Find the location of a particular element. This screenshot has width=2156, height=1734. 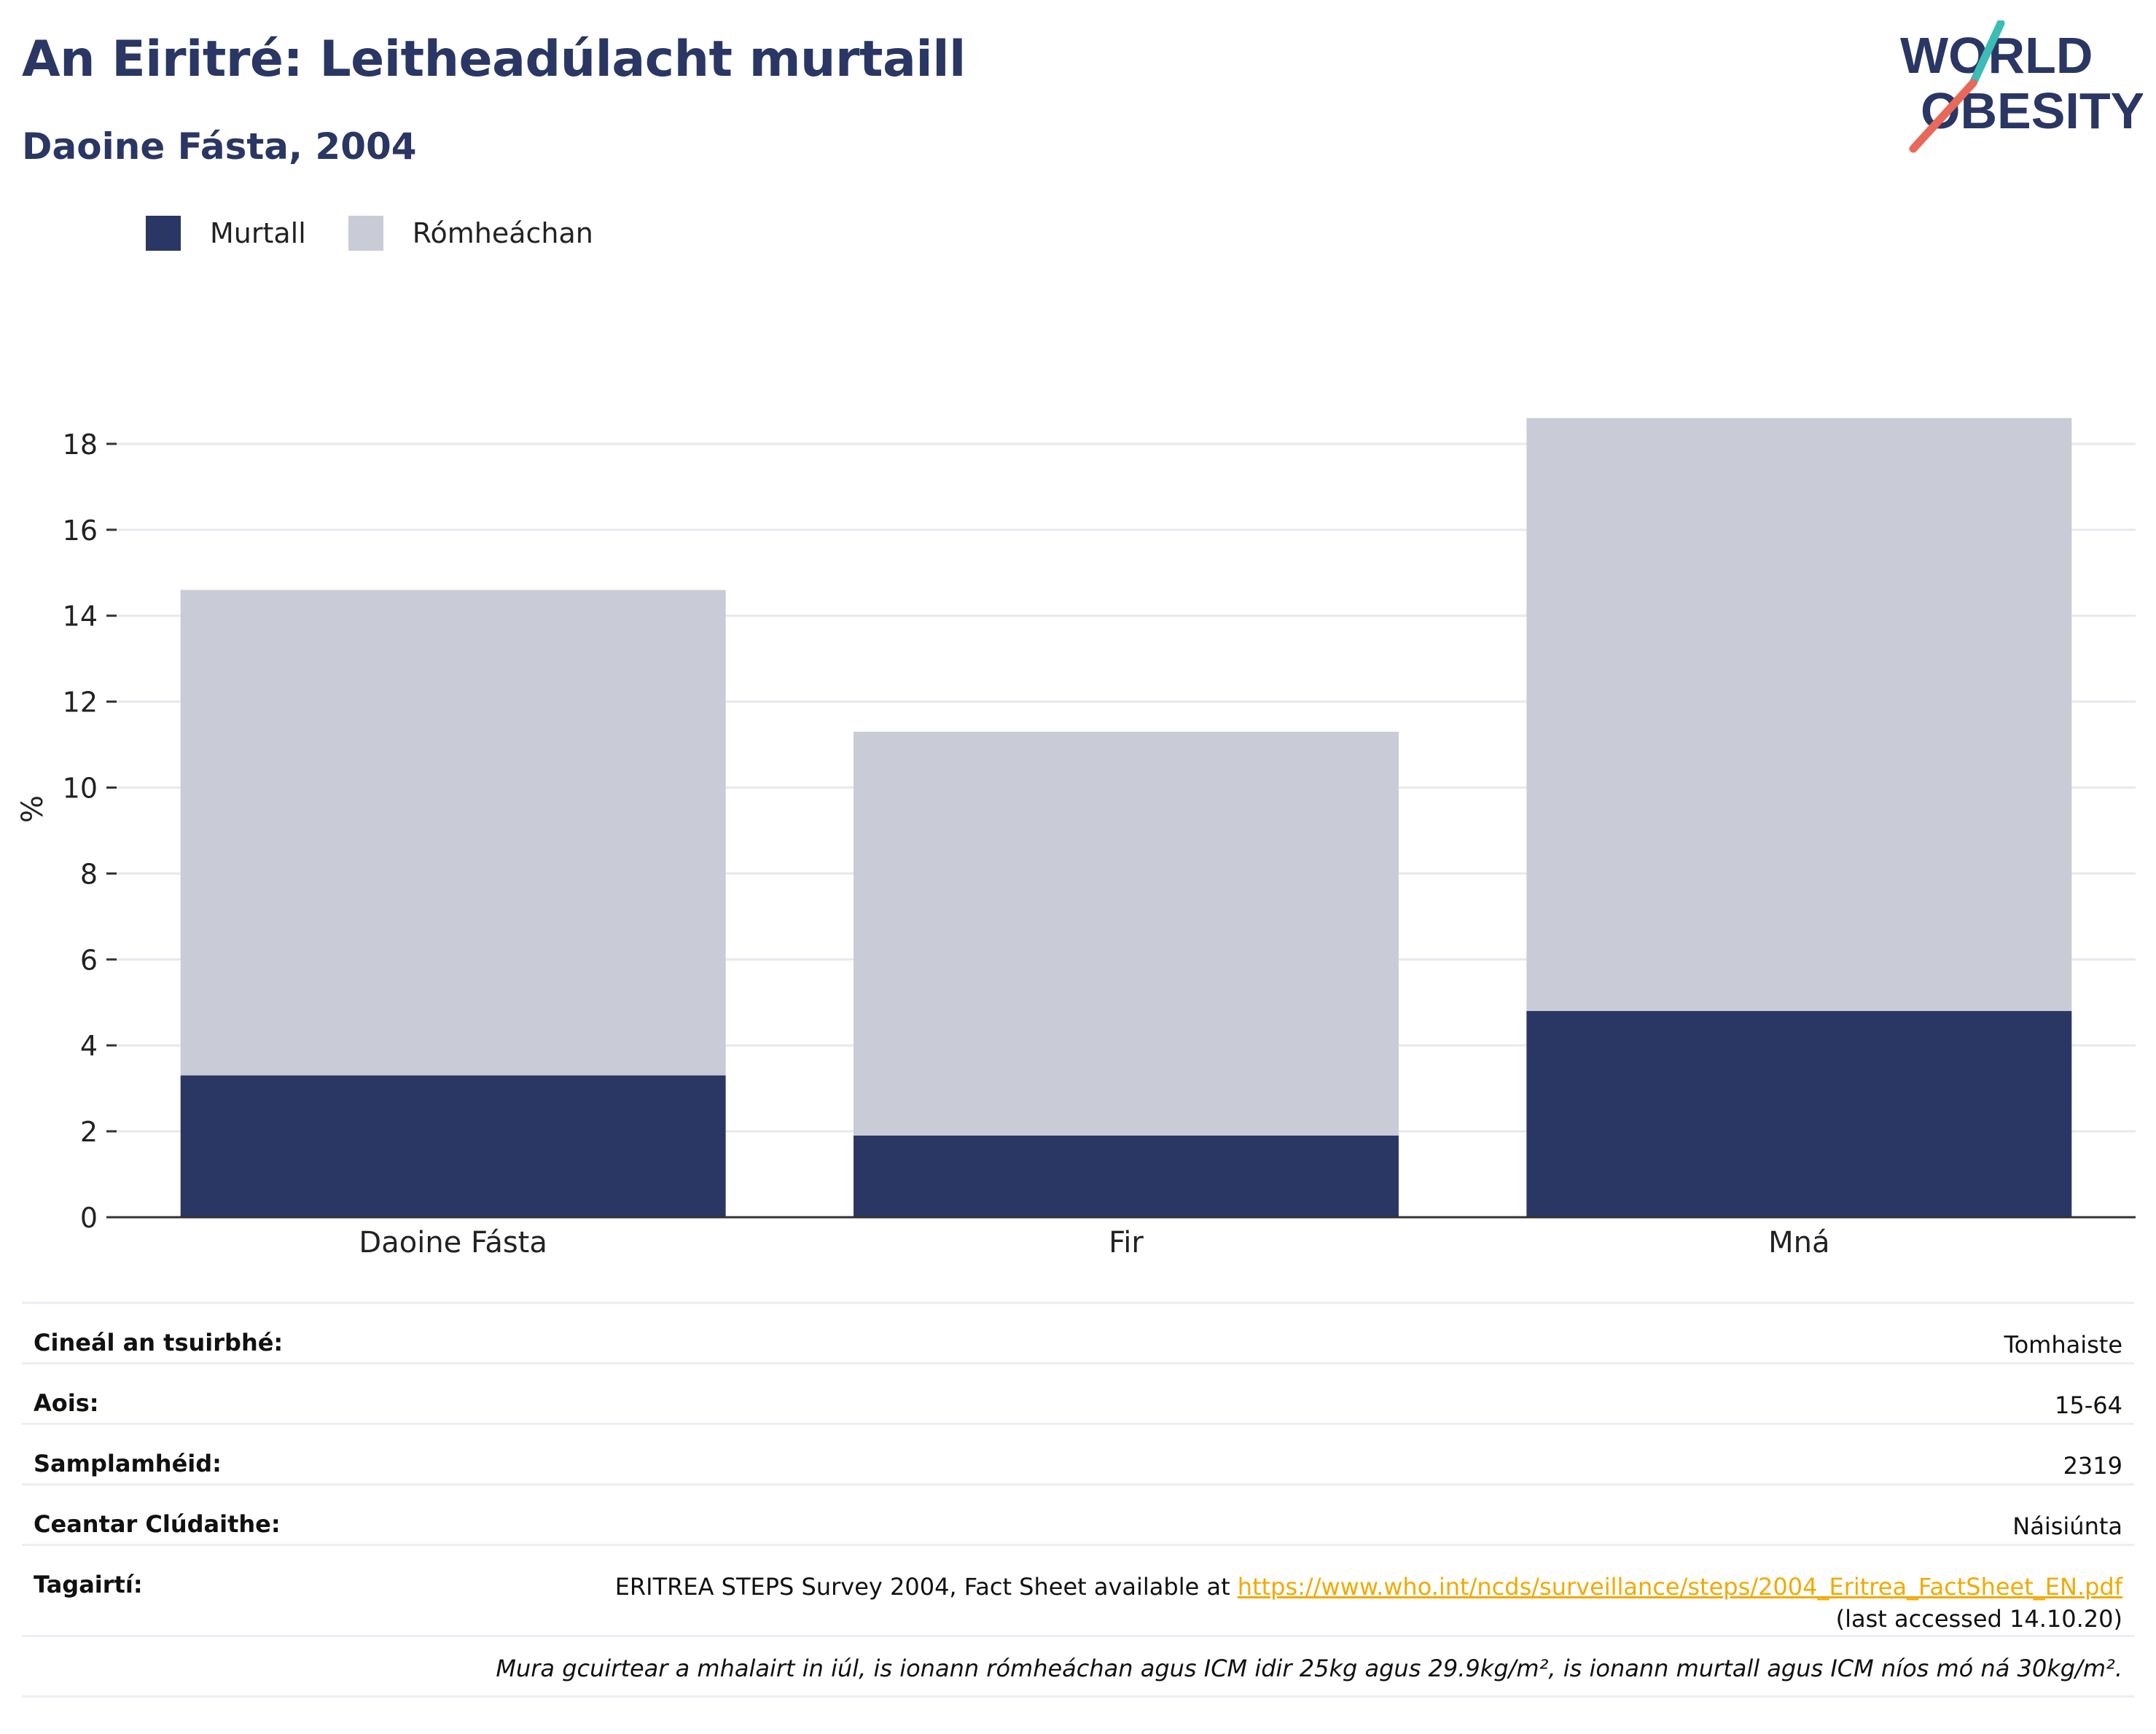

y-tick-label: 16 is located at coordinates (80, 531).